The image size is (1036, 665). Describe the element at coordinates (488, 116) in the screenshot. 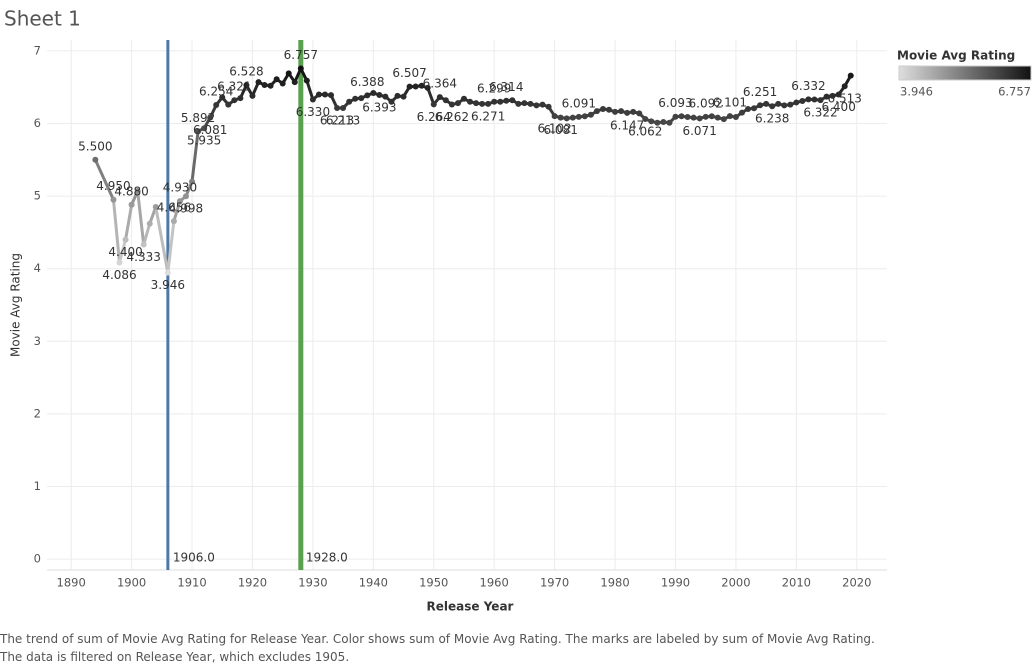

I see `data-label: 6.271` at that location.